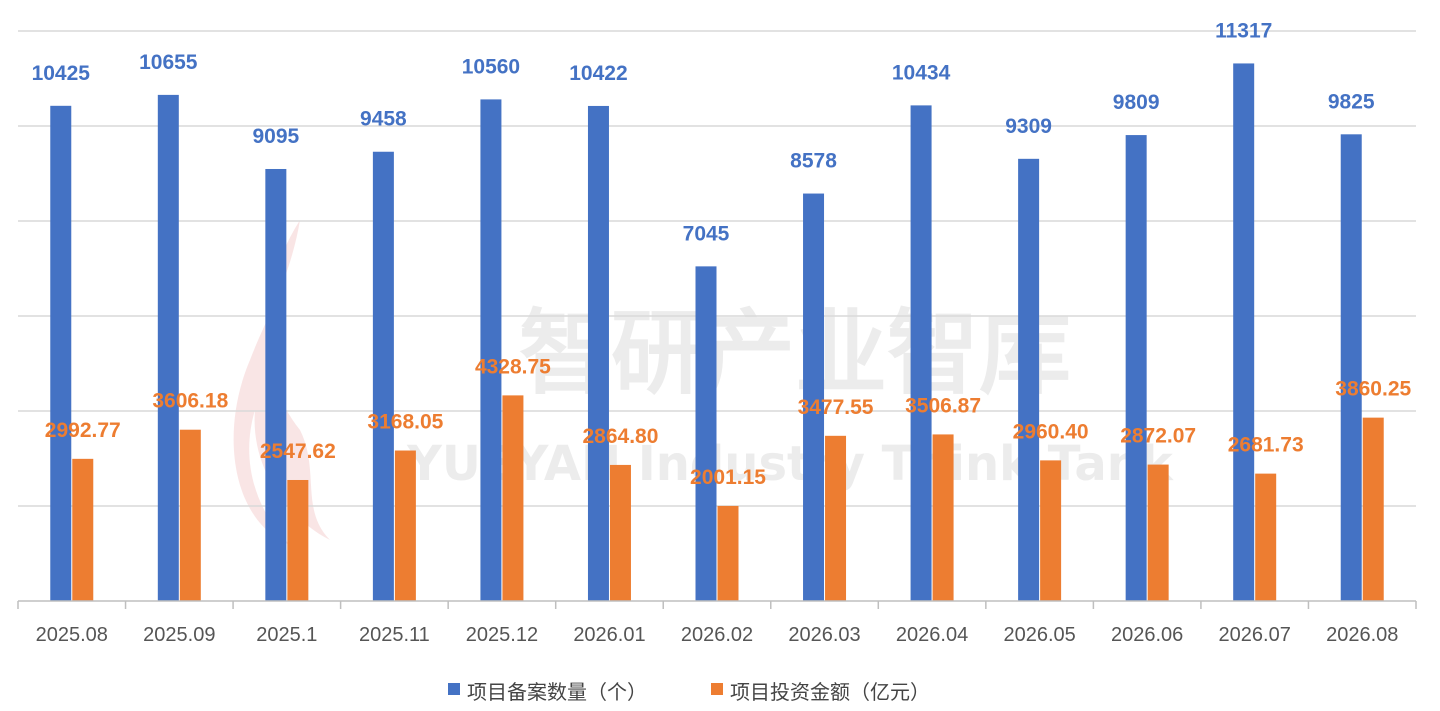 The image size is (1440, 711). Describe the element at coordinates (795, 353) in the screenshot. I see `watermark-cn-text: 智研产业智库` at that location.